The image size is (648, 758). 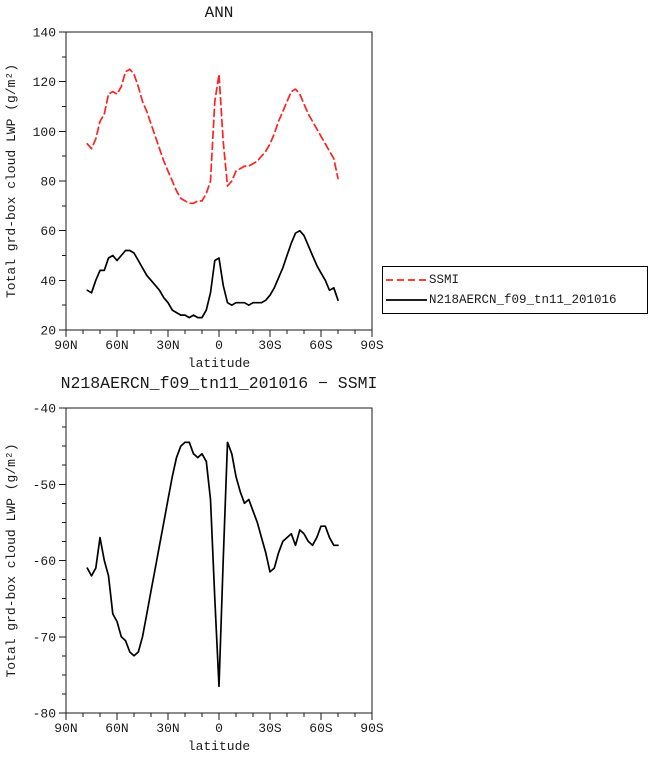 I want to click on legend-item-model: N218AERCN_f09_tn11_201016, so click(x=515, y=300).